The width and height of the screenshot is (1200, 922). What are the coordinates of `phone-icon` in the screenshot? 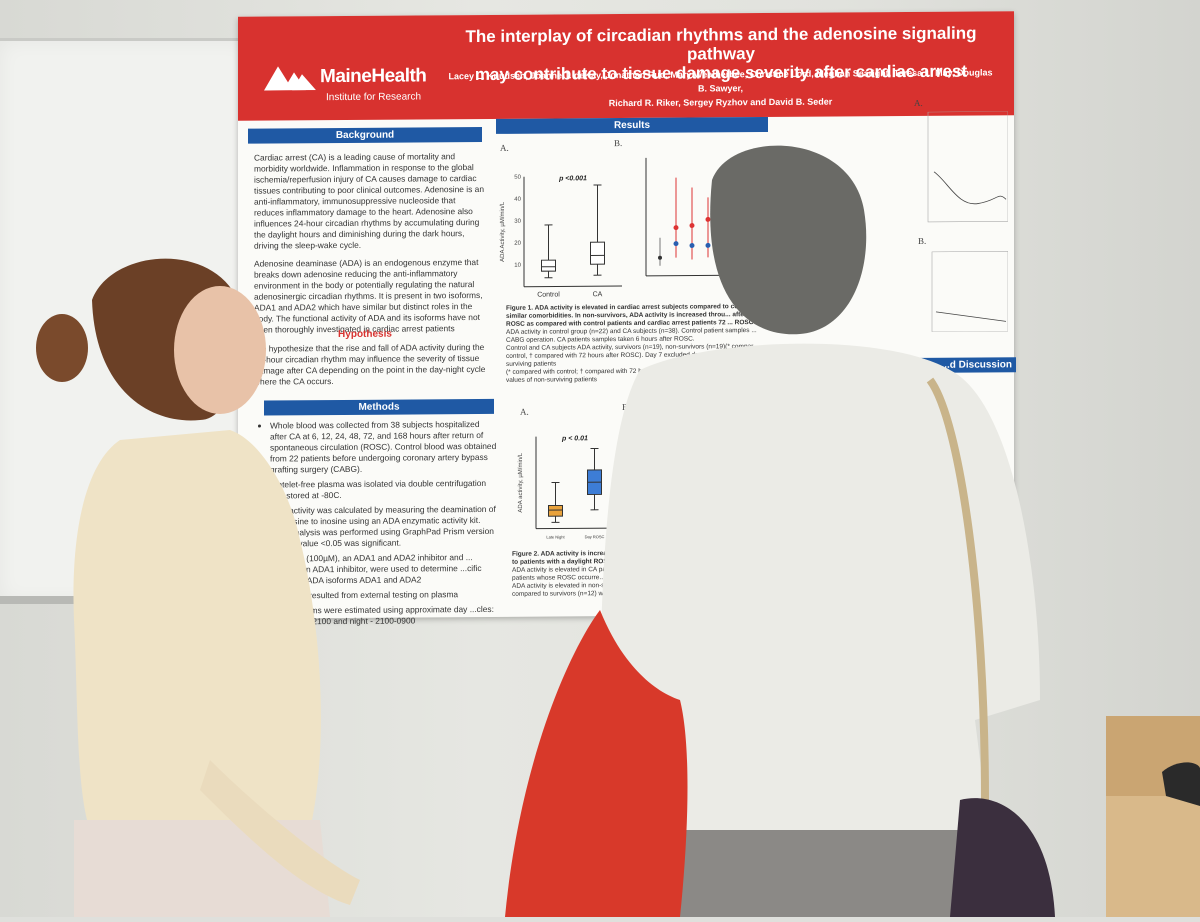 It's located at (1153, 816).